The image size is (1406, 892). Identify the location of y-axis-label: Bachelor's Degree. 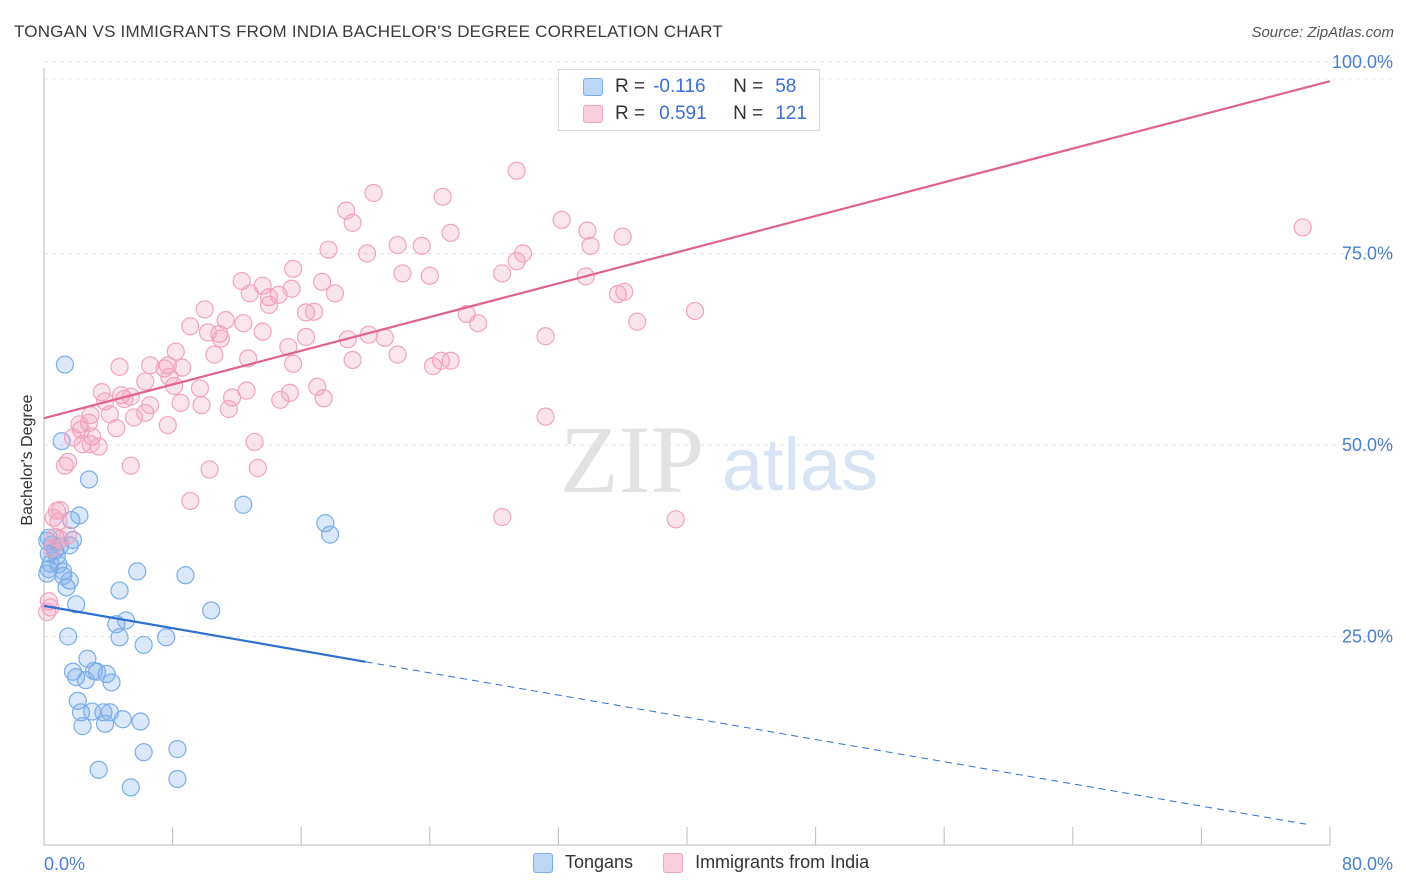
(27, 460).